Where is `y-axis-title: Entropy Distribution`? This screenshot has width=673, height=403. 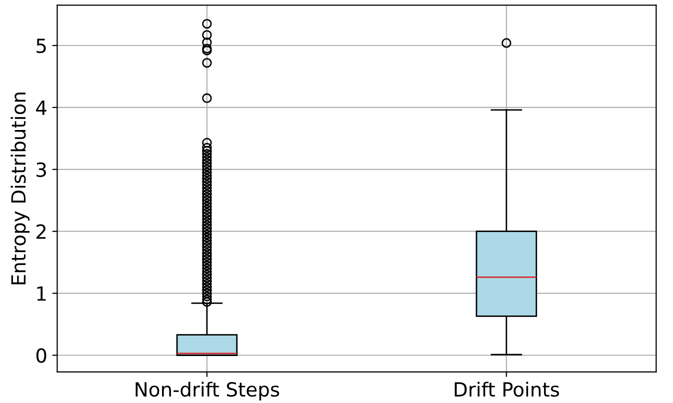 y-axis-title: Entropy Distribution is located at coordinates (20, 188).